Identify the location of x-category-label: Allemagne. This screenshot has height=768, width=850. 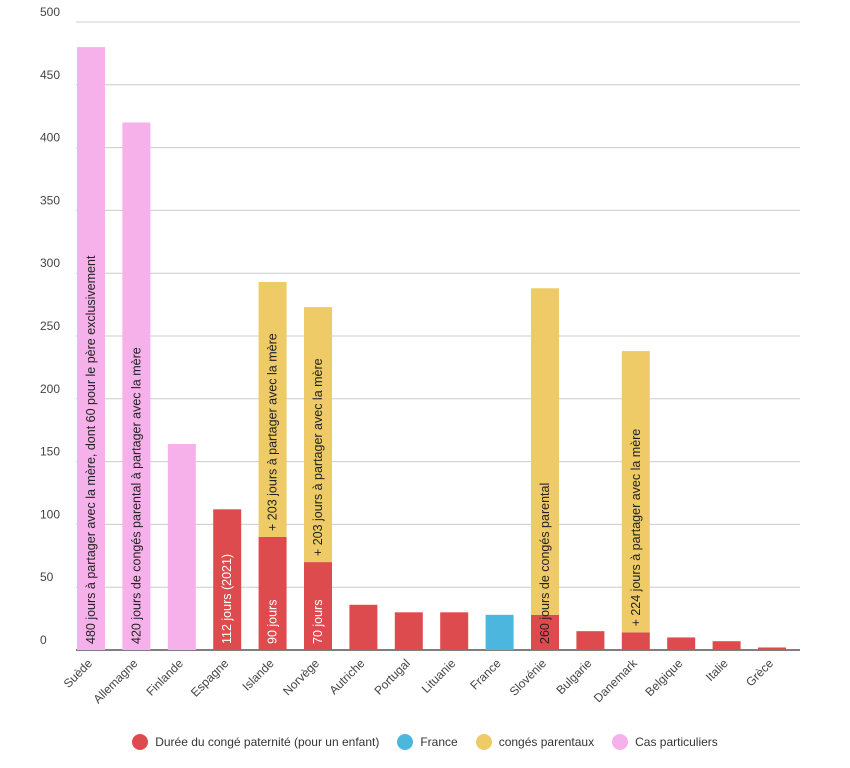
(116, 681).